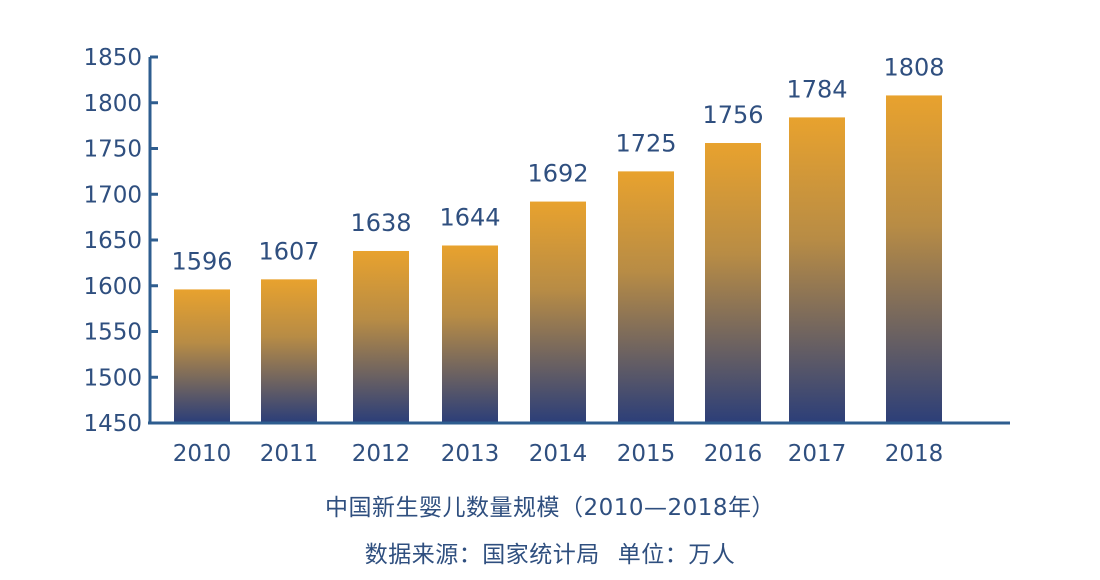  What do you see at coordinates (646, 454) in the screenshot?
I see `x-tick-label: 2015` at bounding box center [646, 454].